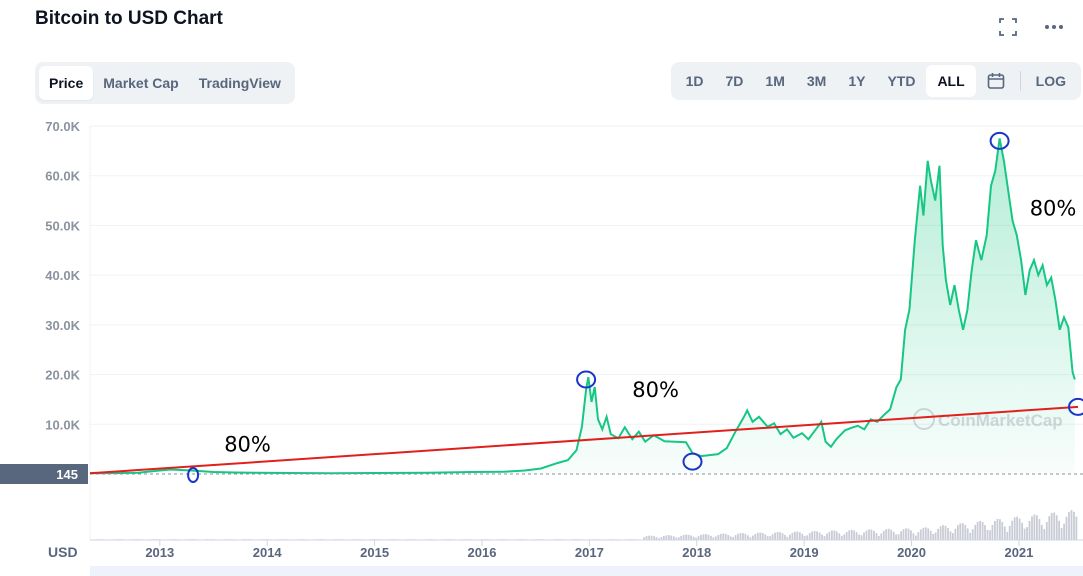 The image size is (1083, 576). I want to click on y-tick-label: 50.0K, so click(62, 225).